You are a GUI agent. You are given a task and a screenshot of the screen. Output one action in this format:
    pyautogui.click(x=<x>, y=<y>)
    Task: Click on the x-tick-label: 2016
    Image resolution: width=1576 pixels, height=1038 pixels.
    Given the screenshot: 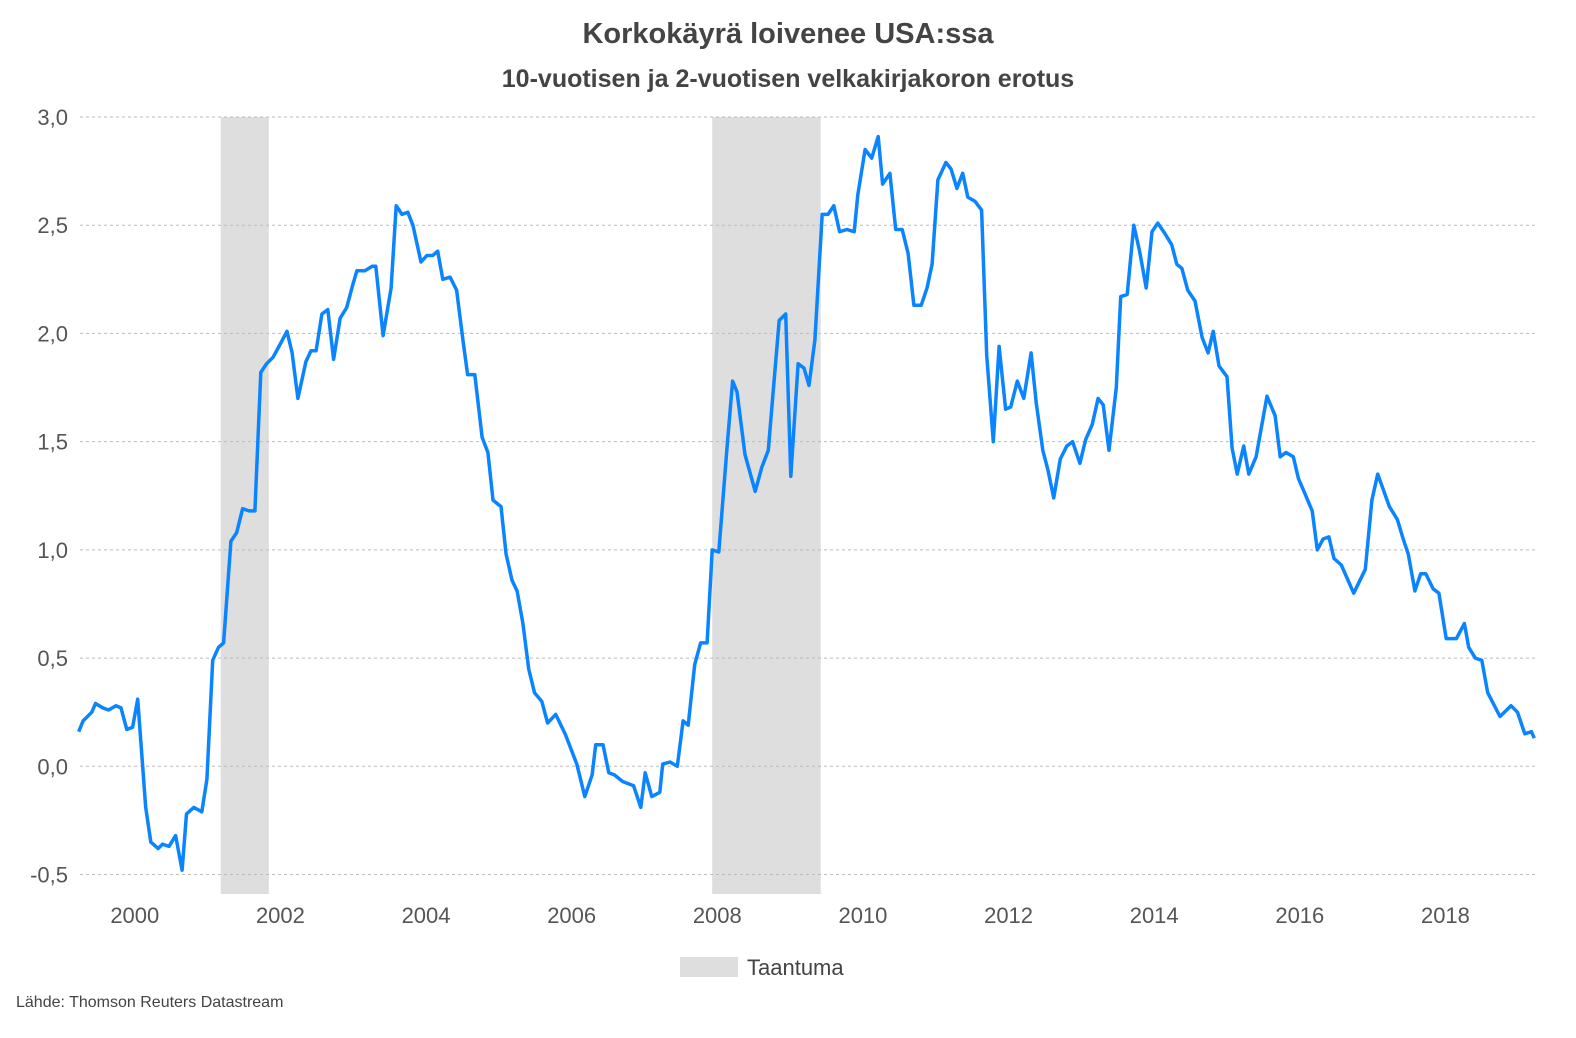 What is the action you would take?
    pyautogui.click(x=1299, y=915)
    